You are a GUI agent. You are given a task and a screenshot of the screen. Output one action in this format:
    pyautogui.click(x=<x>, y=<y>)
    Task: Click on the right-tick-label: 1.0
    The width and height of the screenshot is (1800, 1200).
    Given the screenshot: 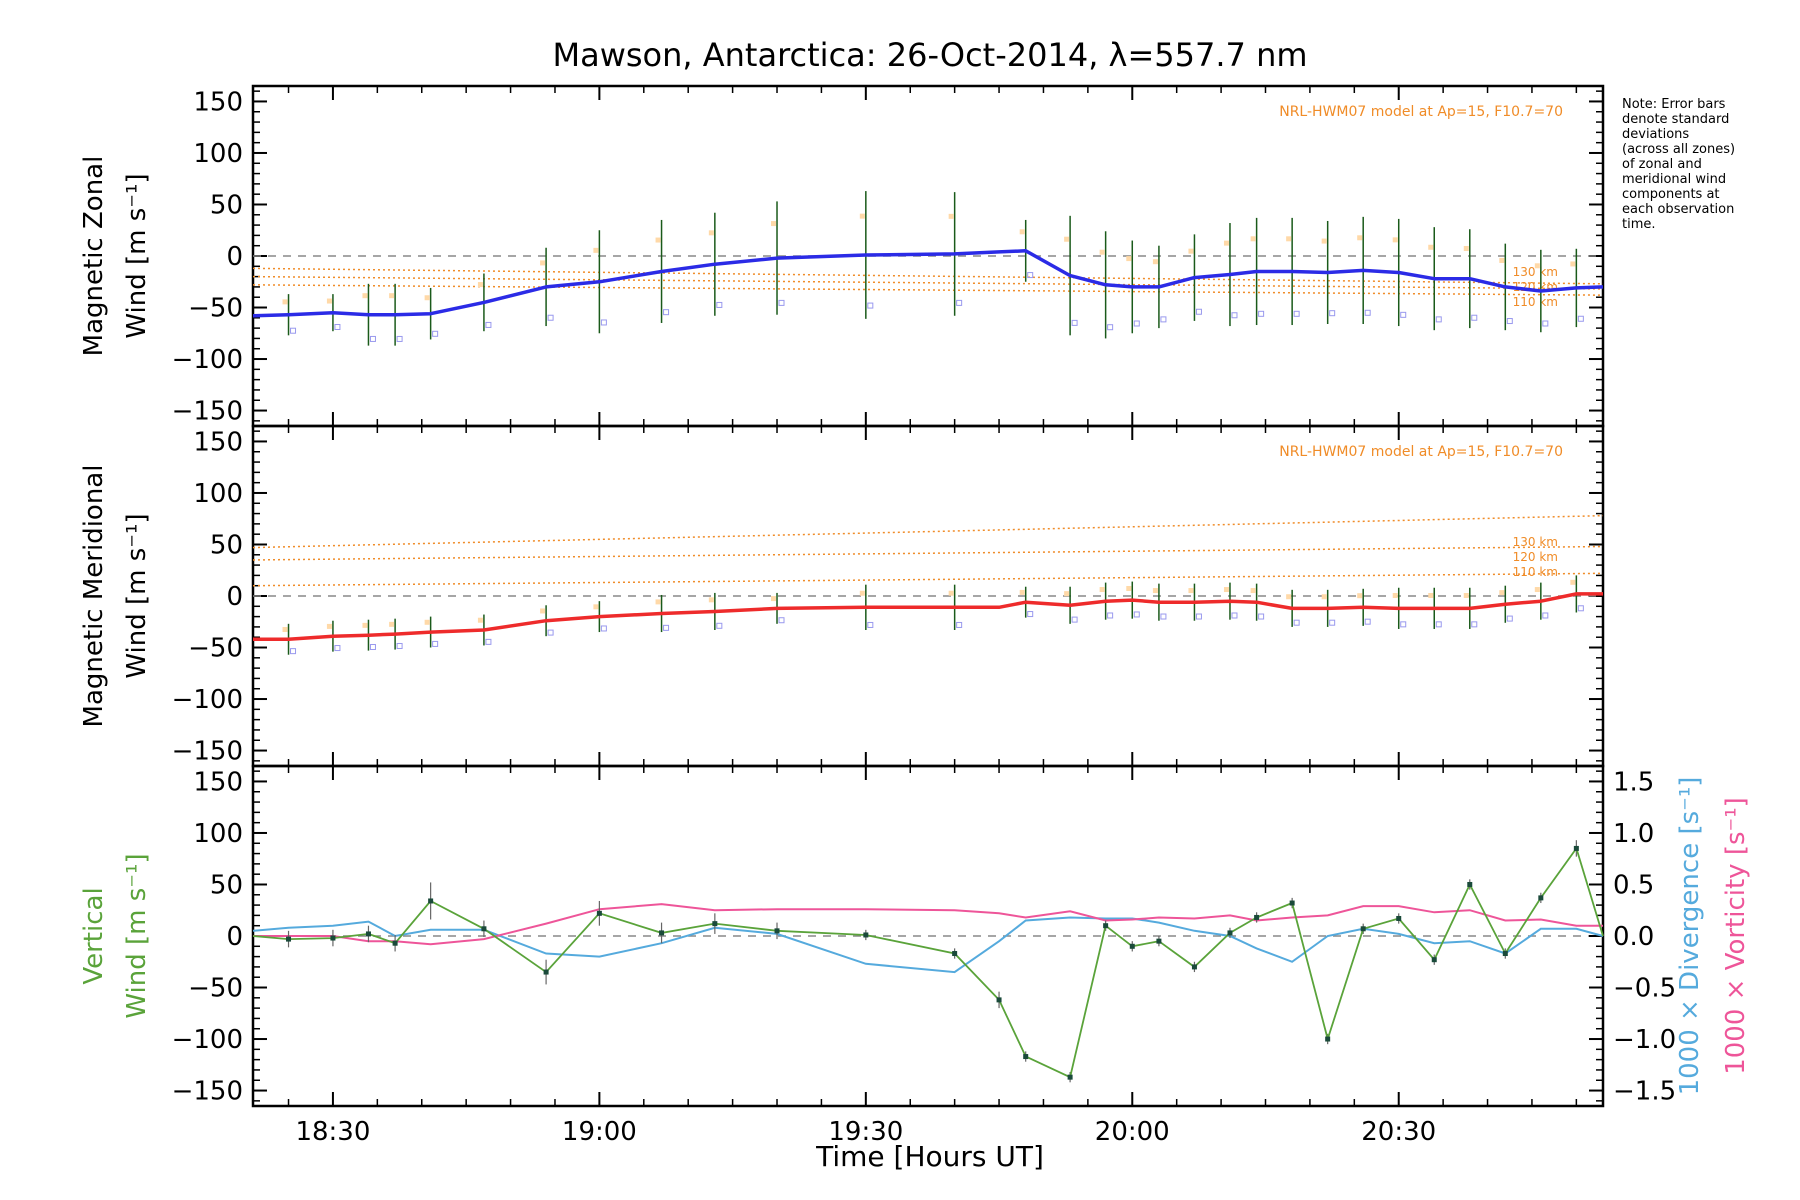 What is the action you would take?
    pyautogui.click(x=1633, y=834)
    